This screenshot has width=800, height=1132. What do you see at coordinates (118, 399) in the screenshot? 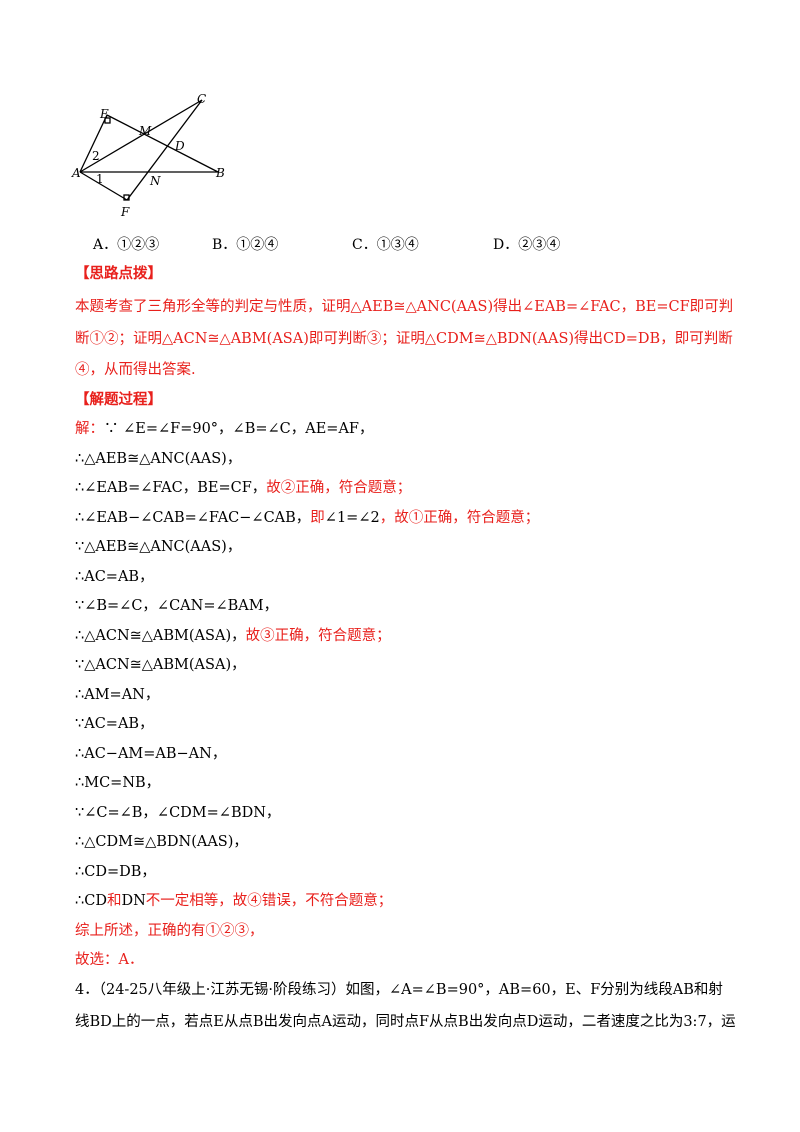
I see `section-heading: 【解题过程】` at bounding box center [118, 399].